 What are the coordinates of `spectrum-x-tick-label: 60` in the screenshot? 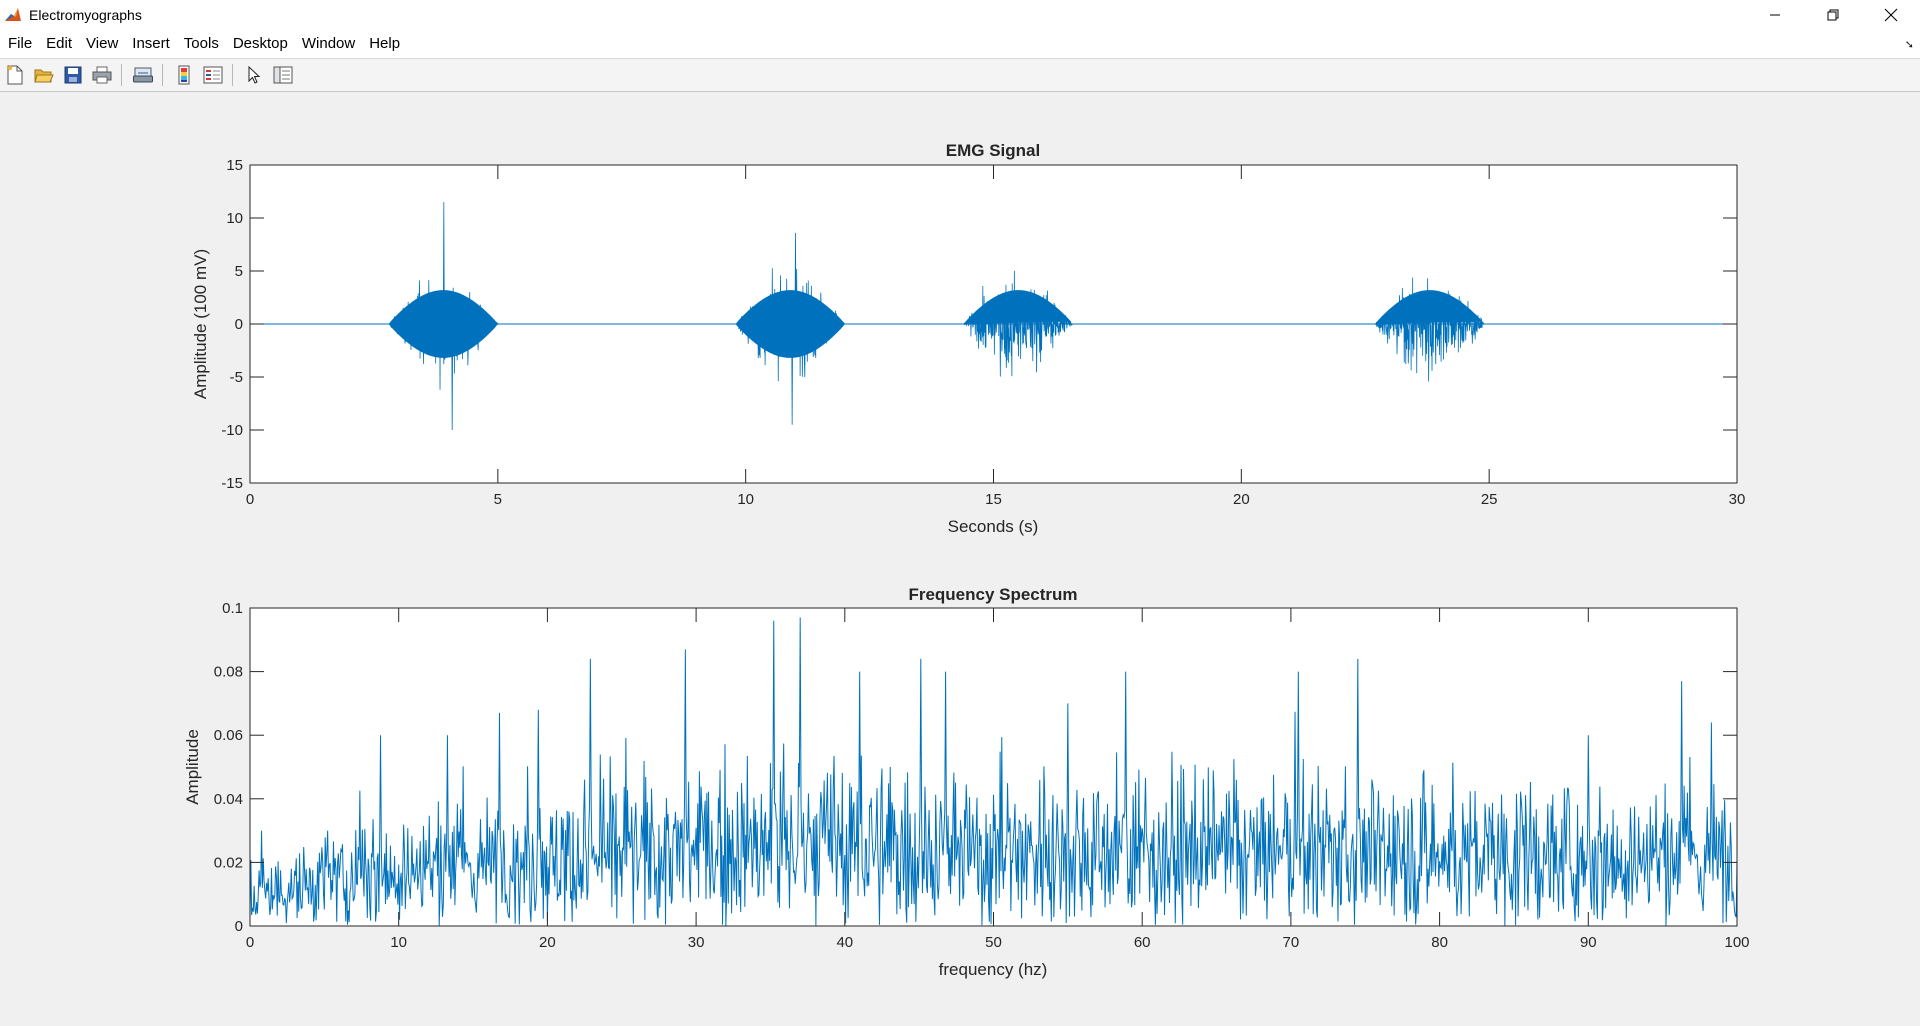 It's located at (1142, 942).